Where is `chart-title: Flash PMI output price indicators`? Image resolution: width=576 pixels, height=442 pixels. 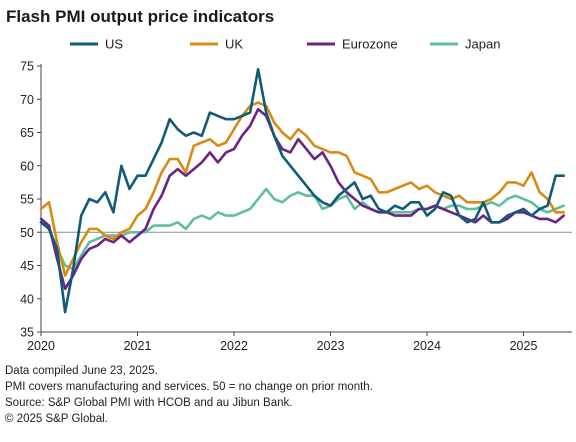 chart-title: Flash PMI output price indicators is located at coordinates (140, 16).